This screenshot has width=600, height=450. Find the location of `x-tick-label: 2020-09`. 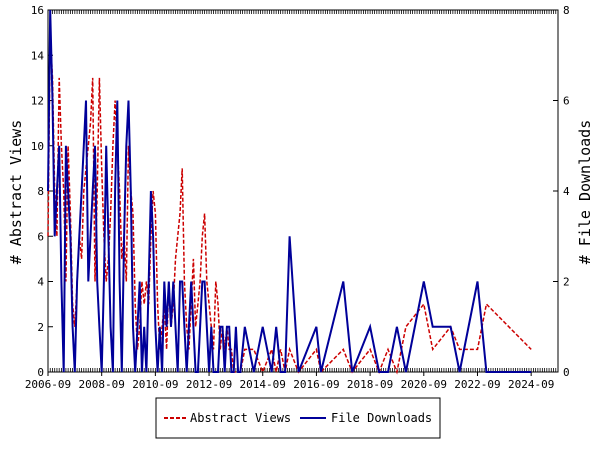

x-tick-label: 2020-09 is located at coordinates (424, 384).